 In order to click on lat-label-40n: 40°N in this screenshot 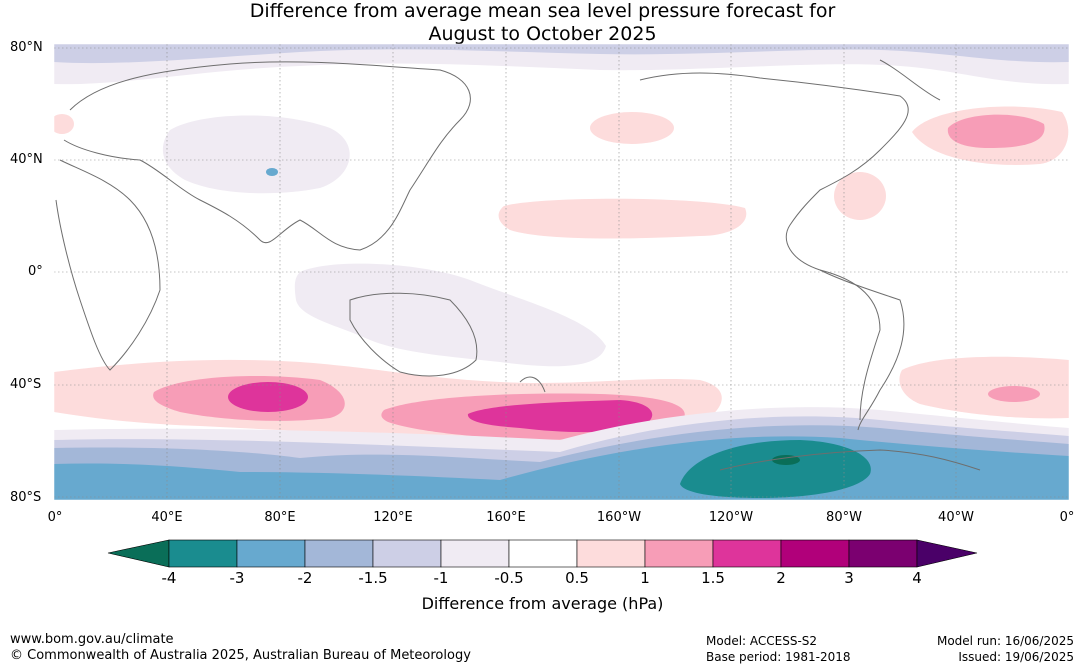, I will do `click(26, 159)`.